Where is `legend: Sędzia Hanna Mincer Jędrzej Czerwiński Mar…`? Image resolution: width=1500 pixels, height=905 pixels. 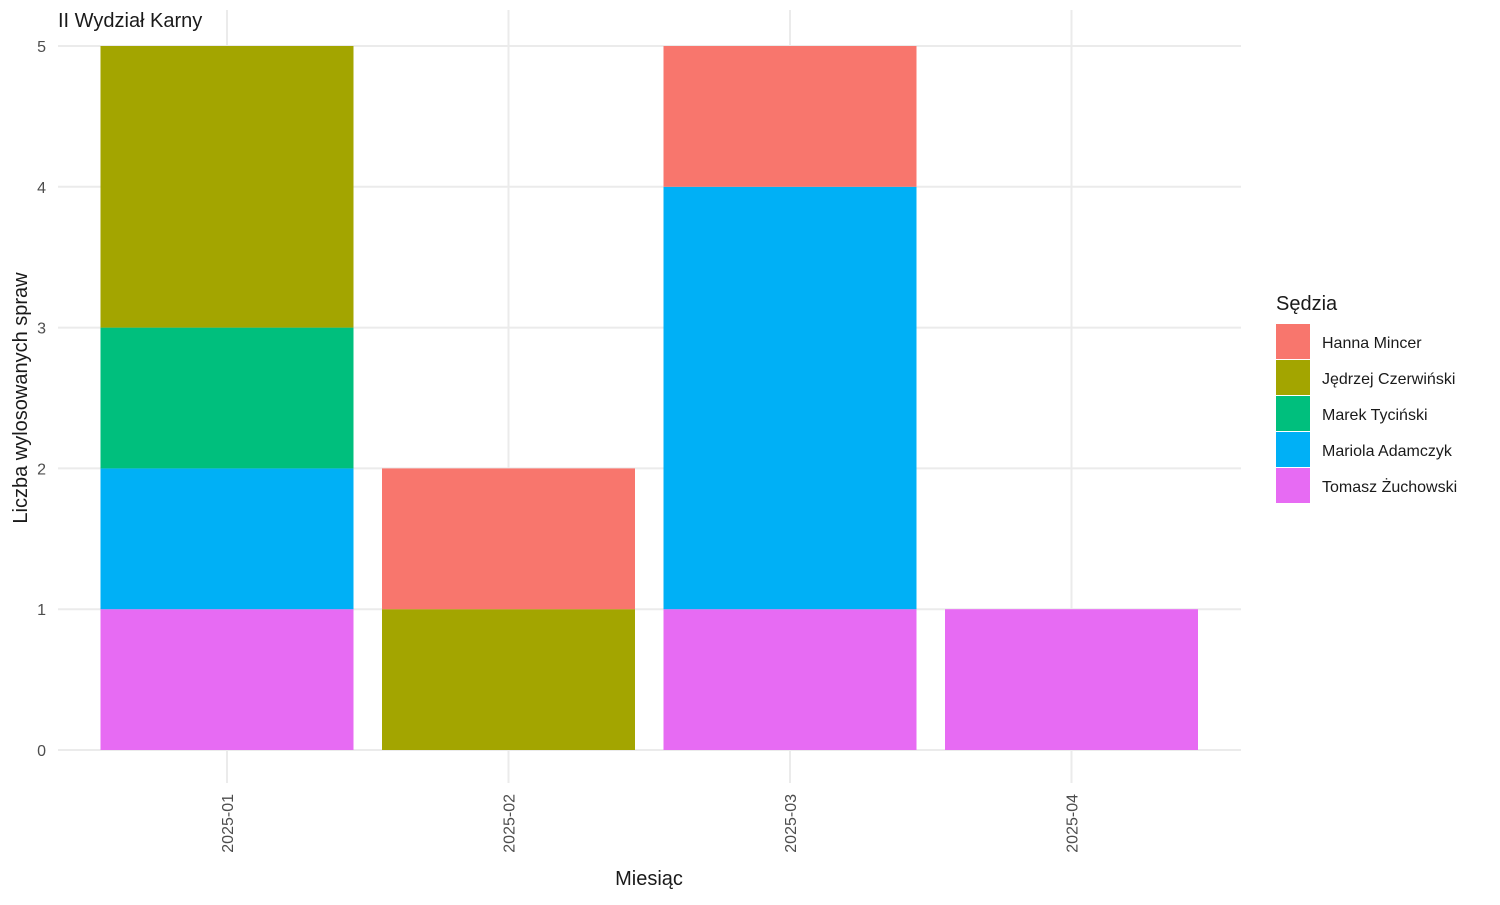 legend: Sędzia Hanna Mincer Jędrzej Czerwiński Mar… is located at coordinates (1366, 398).